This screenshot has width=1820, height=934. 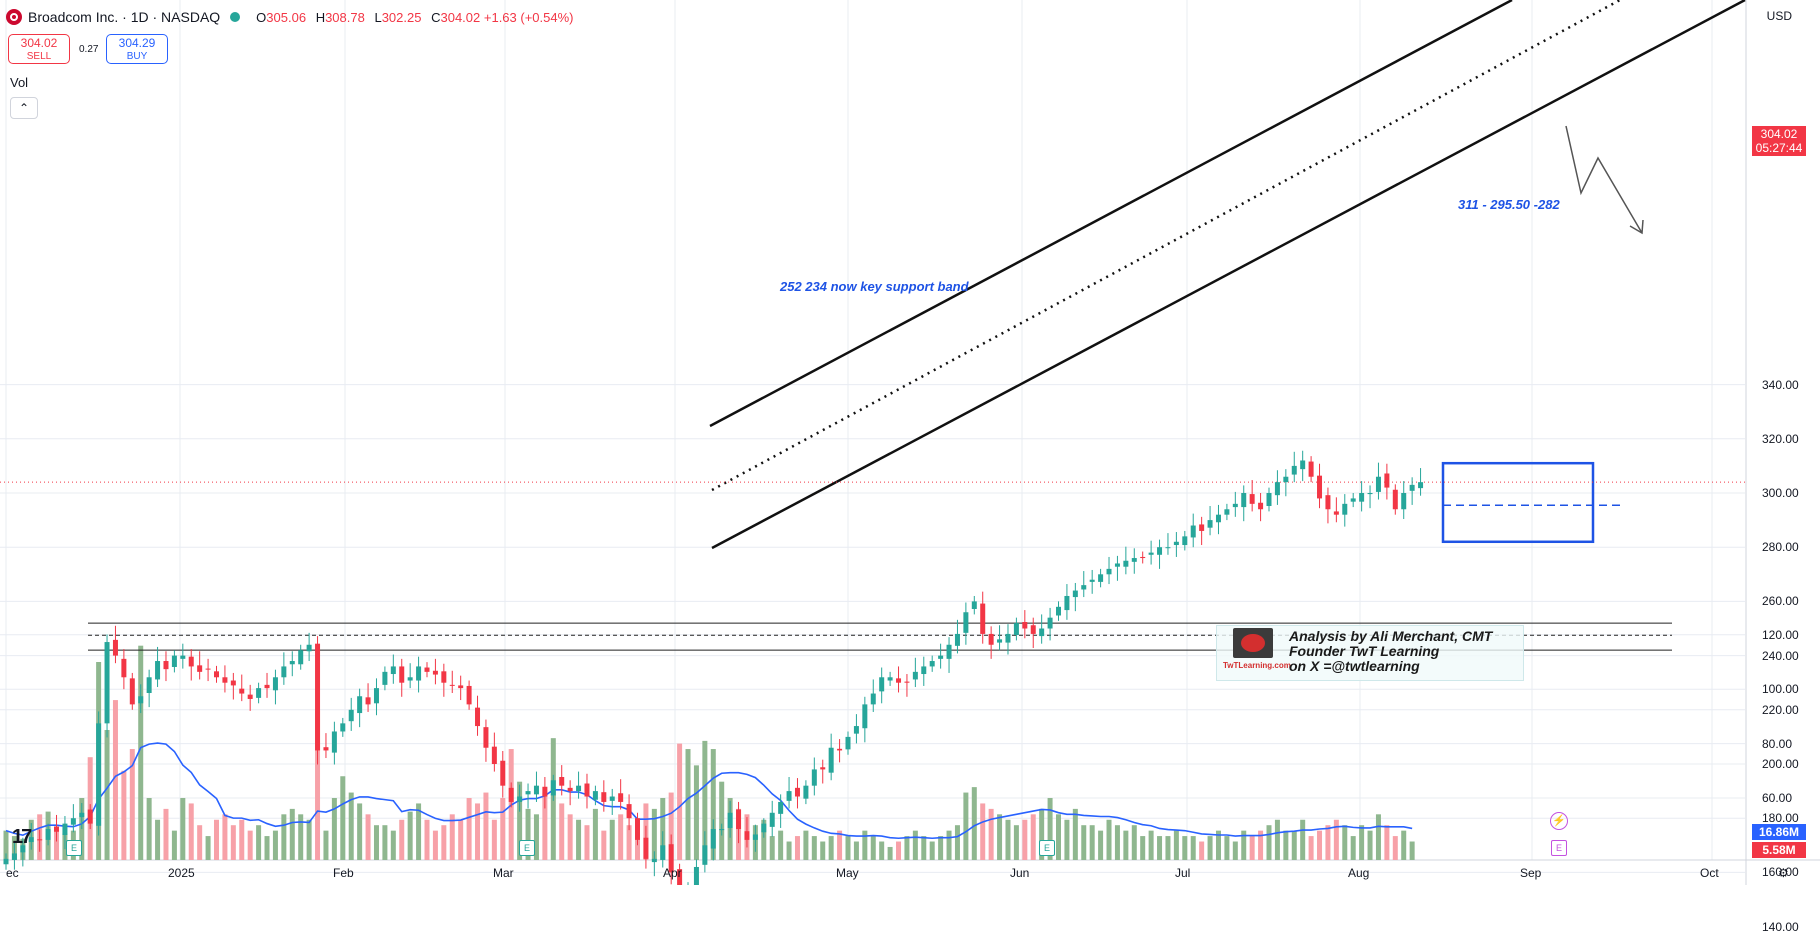 What do you see at coordinates (124, 17) in the screenshot?
I see `symbol-title: Broadcom Inc. · 1D · NASDAQ` at bounding box center [124, 17].